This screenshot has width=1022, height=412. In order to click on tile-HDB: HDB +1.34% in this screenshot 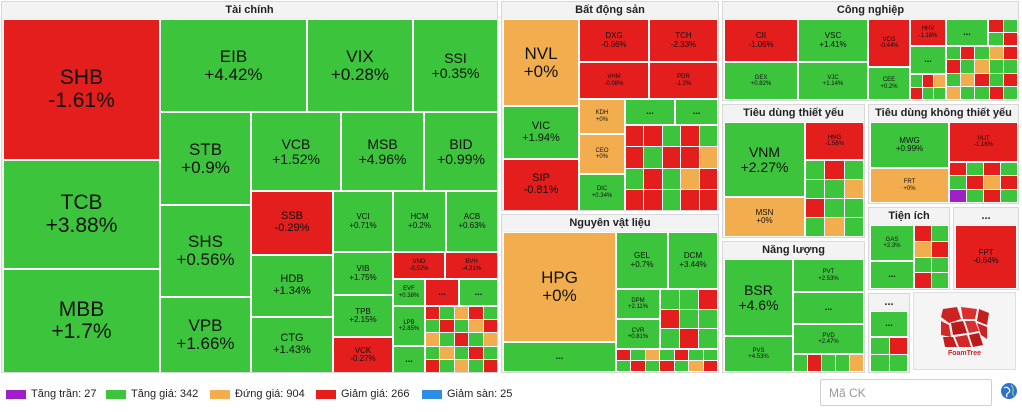, I will do `click(292, 286)`.